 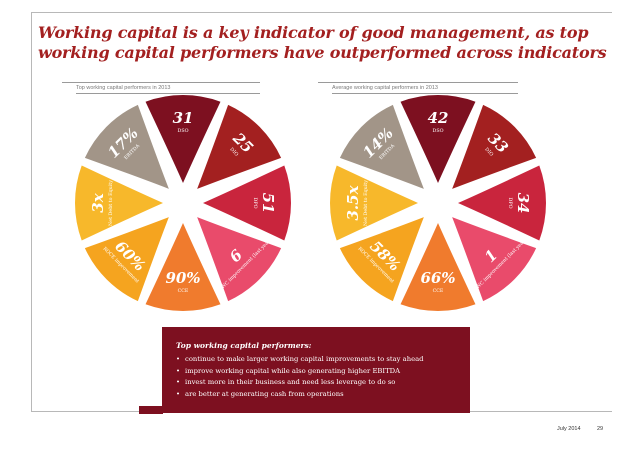 What do you see at coordinates (123, 88) in the screenshot?
I see `top-performers-label: Top working capital performers in 2013` at bounding box center [123, 88].